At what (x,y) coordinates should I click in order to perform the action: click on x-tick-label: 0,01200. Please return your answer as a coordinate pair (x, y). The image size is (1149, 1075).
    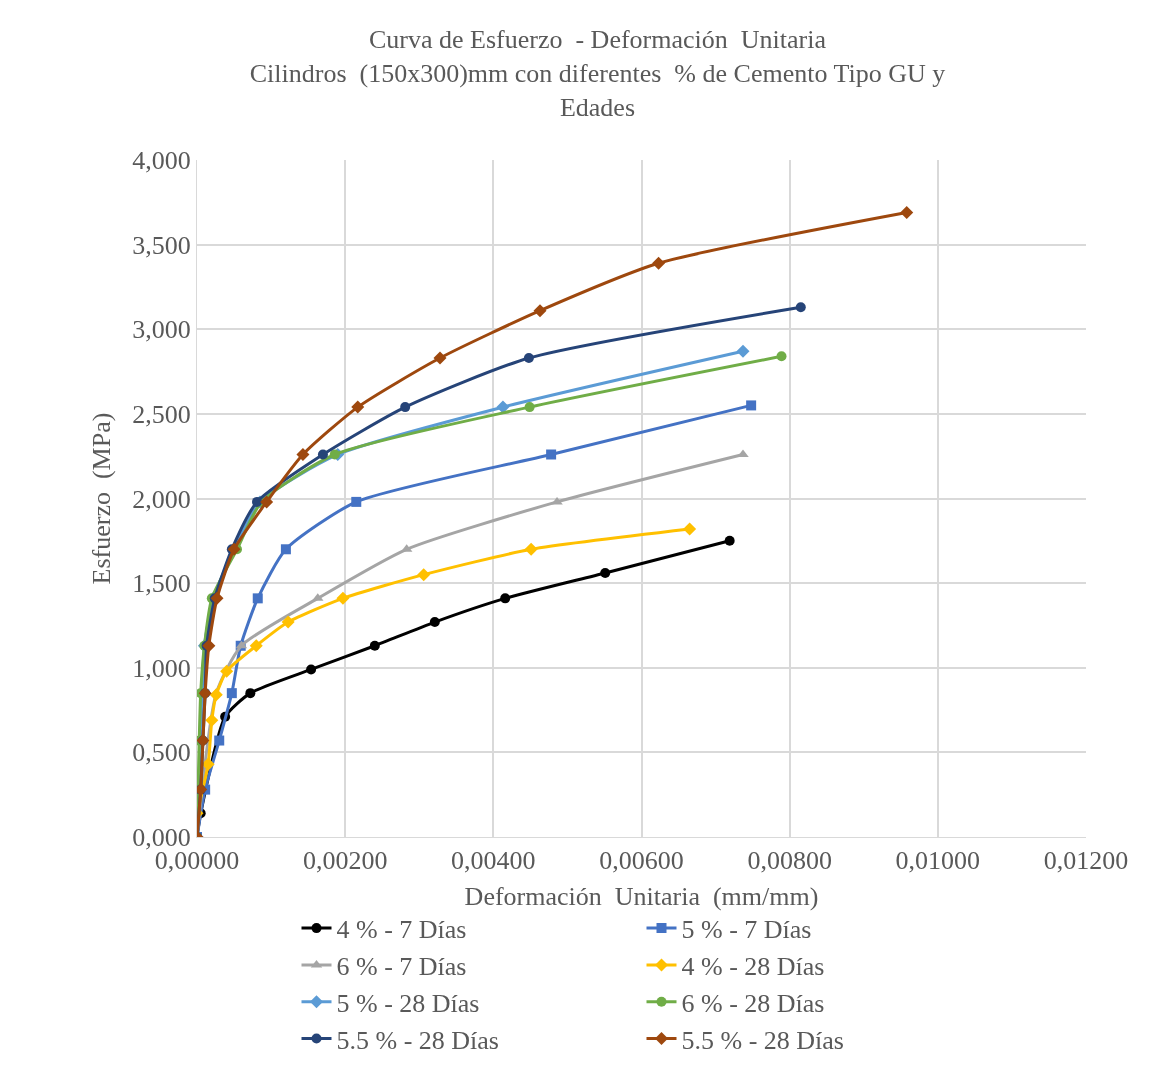
    Looking at the image, I should click on (1086, 861).